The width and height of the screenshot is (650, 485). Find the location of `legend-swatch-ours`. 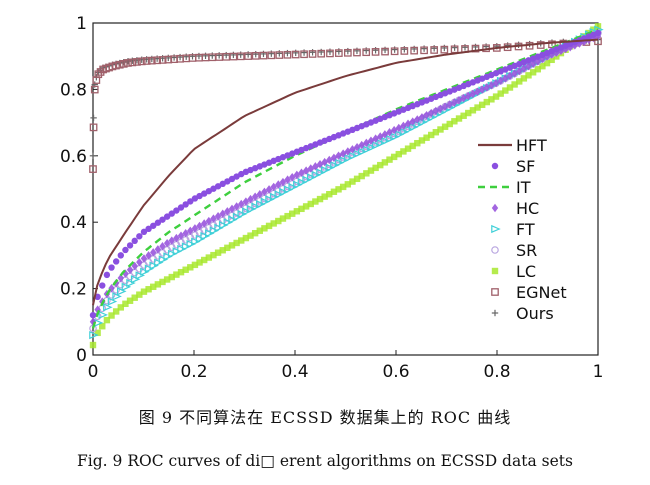

legend-swatch-ours is located at coordinates (495, 313).